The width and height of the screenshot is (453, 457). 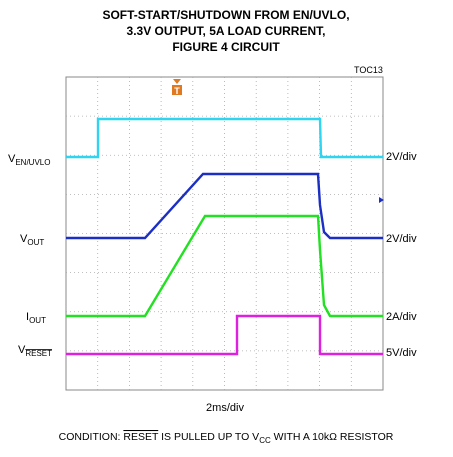 I want to click on trace-label: VRESET, so click(x=35, y=351).